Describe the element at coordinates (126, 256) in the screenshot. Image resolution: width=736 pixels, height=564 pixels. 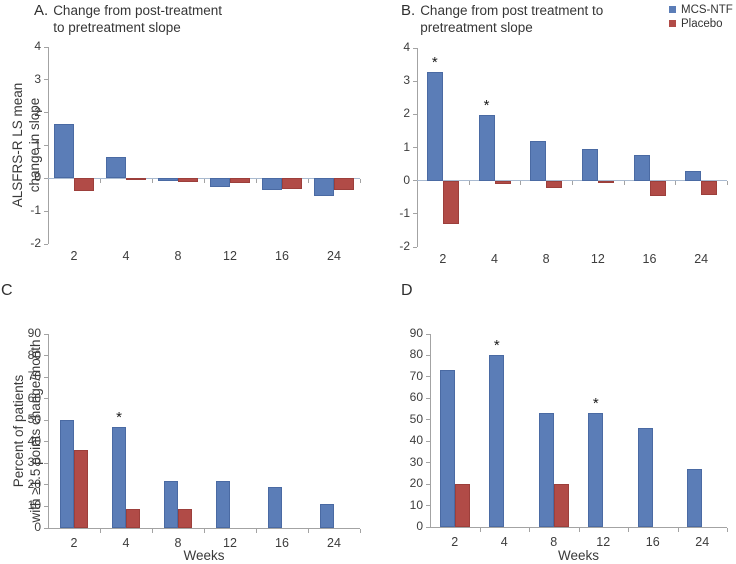
I see `panel-a-x-tick-label: 4` at that location.